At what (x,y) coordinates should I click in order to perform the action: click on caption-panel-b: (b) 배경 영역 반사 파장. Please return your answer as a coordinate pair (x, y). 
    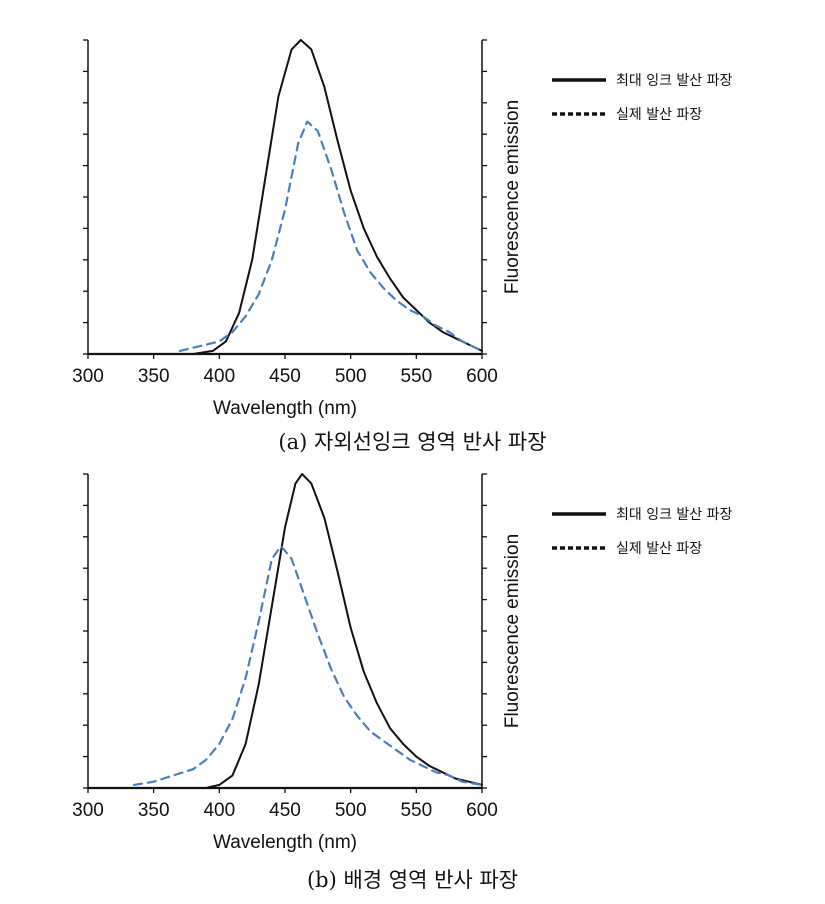
    Looking at the image, I should click on (412, 880).